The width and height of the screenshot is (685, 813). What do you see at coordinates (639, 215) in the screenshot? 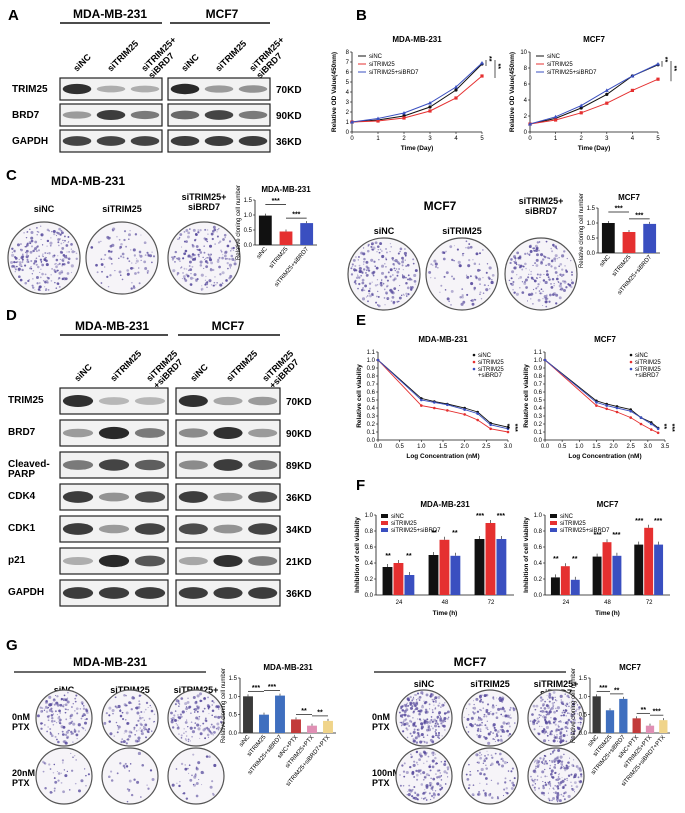
I see `sig-stars: ***` at bounding box center [639, 215].